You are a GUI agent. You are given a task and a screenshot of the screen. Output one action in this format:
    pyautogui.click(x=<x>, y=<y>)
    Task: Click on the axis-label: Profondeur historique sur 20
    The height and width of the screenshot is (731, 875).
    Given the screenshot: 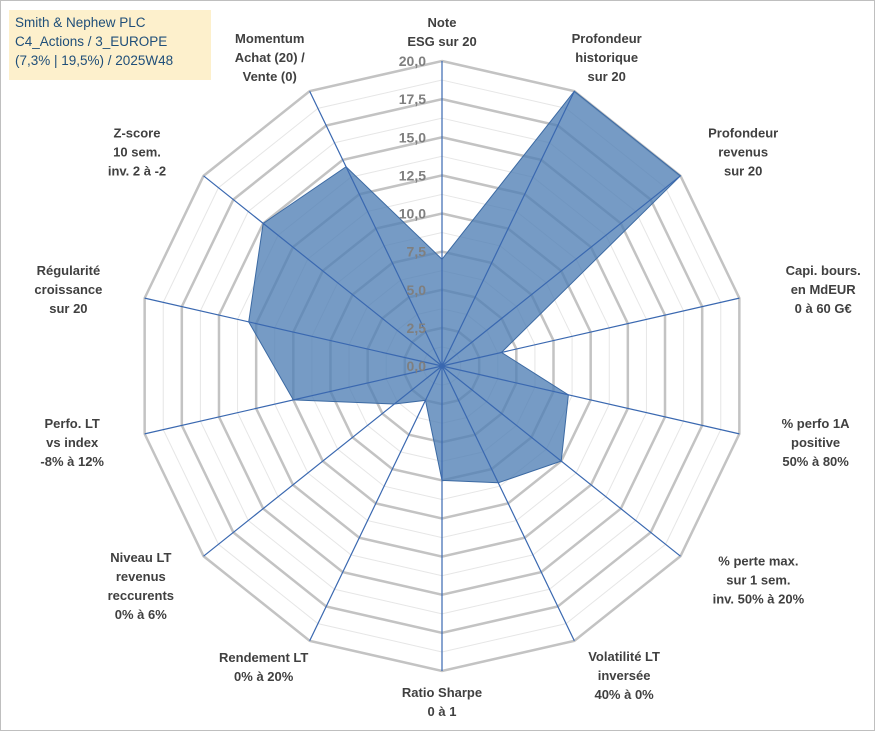 What is the action you would take?
    pyautogui.click(x=607, y=57)
    